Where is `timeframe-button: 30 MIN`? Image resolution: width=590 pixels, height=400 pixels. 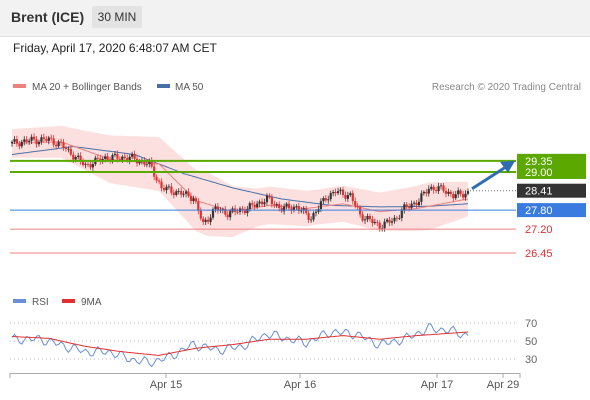
timeframe-button: 30 MIN is located at coordinates (117, 17).